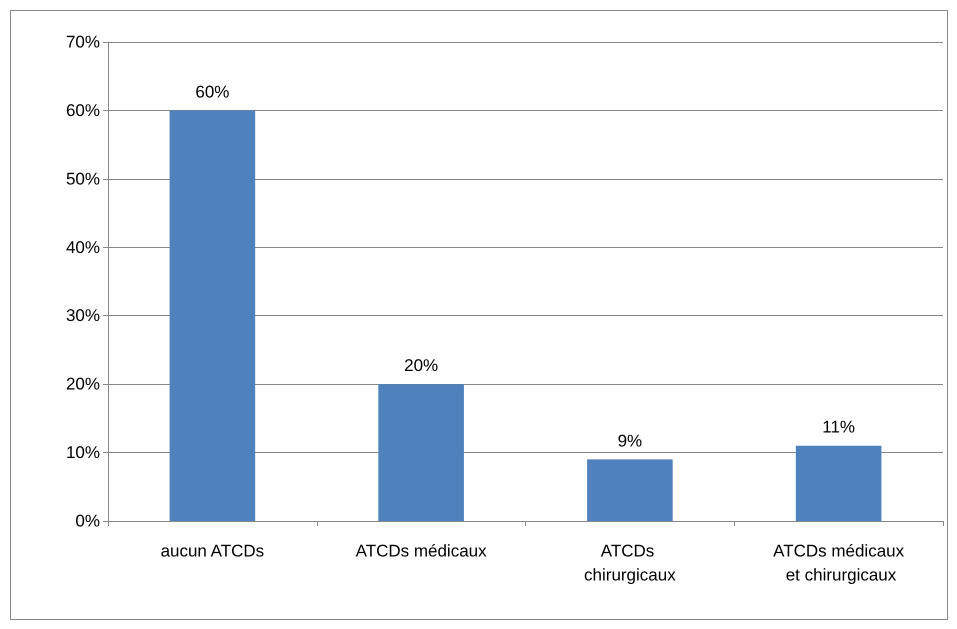 This screenshot has height=629, width=957. What do you see at coordinates (630, 440) in the screenshot?
I see `data-label: 9%` at bounding box center [630, 440].